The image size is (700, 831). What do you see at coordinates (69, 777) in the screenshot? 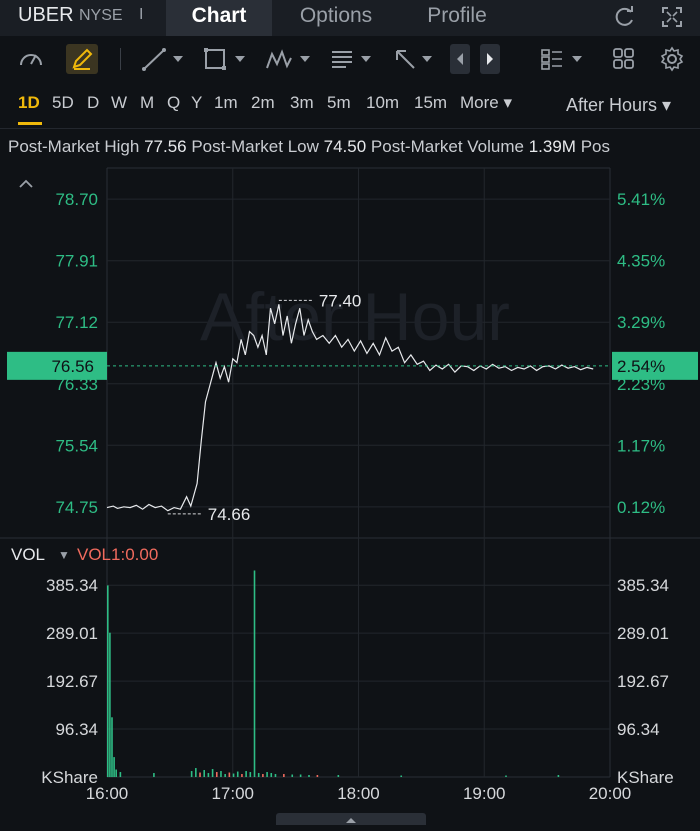
I see `volume-unit-left: KShare` at bounding box center [69, 777].